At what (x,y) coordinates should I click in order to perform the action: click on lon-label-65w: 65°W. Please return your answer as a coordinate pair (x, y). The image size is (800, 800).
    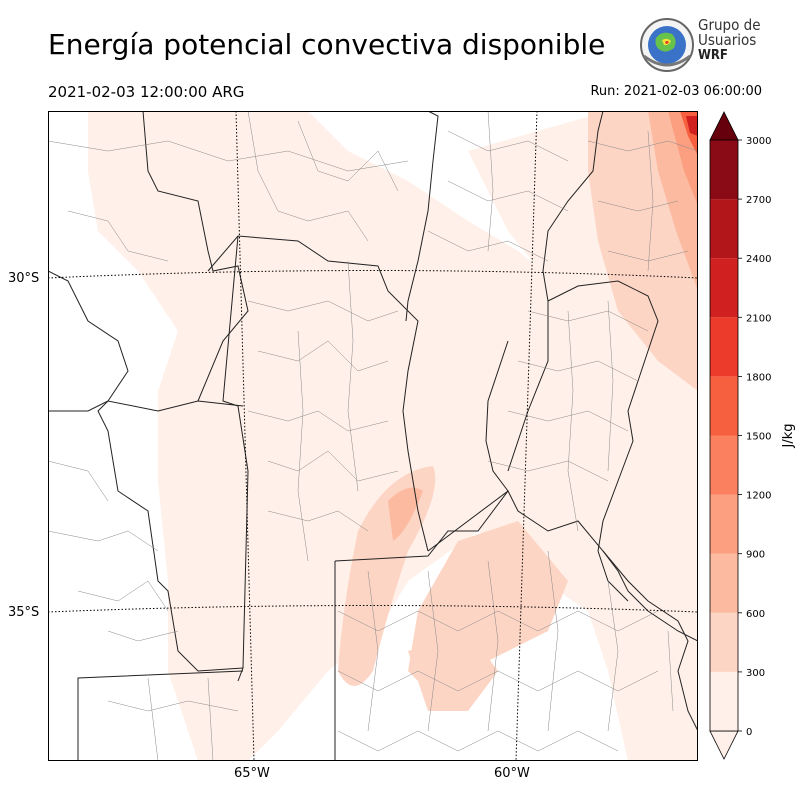
    Looking at the image, I should click on (252, 773).